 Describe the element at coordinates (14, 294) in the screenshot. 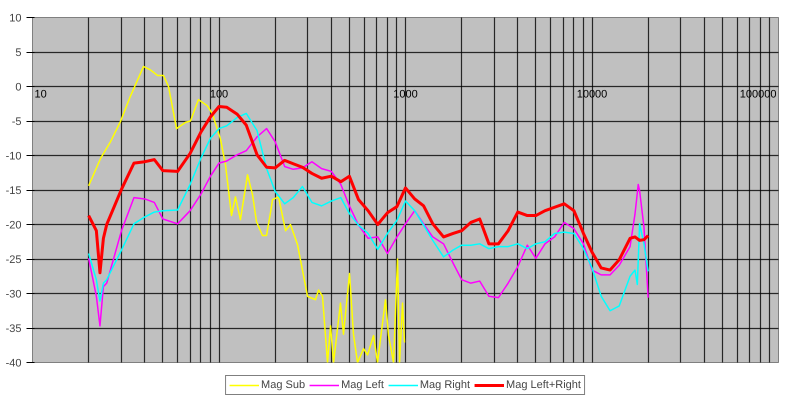

I see `y-tick-label: -30` at that location.